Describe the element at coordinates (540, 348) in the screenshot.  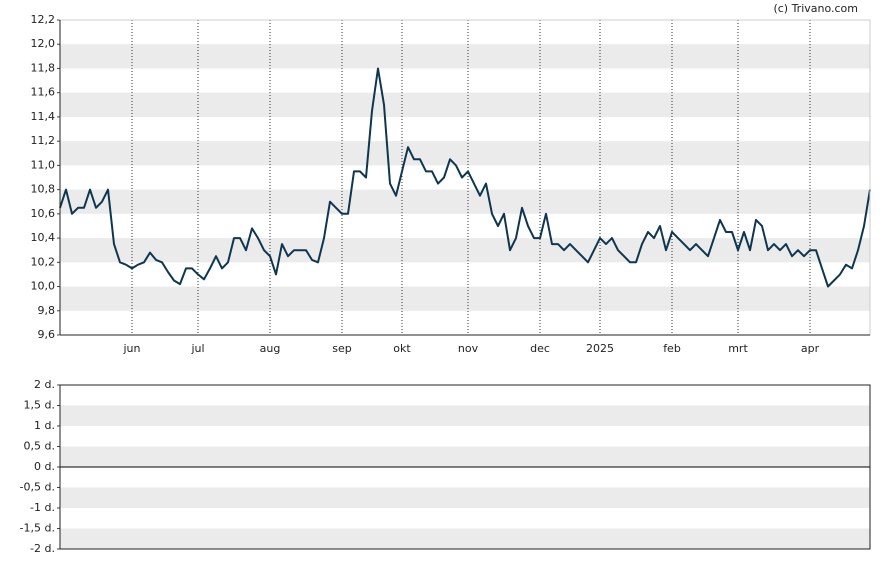
I see `x-tick-label: dec` at that location.